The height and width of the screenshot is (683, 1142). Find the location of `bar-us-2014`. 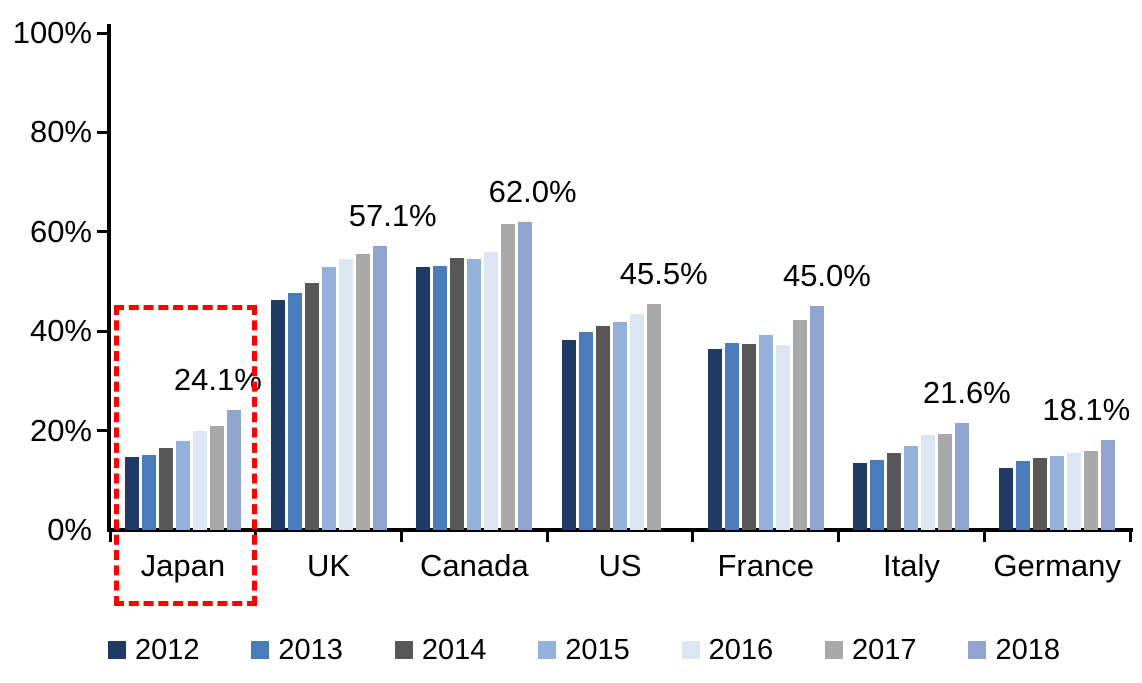

bar-us-2014 is located at coordinates (602, 428).